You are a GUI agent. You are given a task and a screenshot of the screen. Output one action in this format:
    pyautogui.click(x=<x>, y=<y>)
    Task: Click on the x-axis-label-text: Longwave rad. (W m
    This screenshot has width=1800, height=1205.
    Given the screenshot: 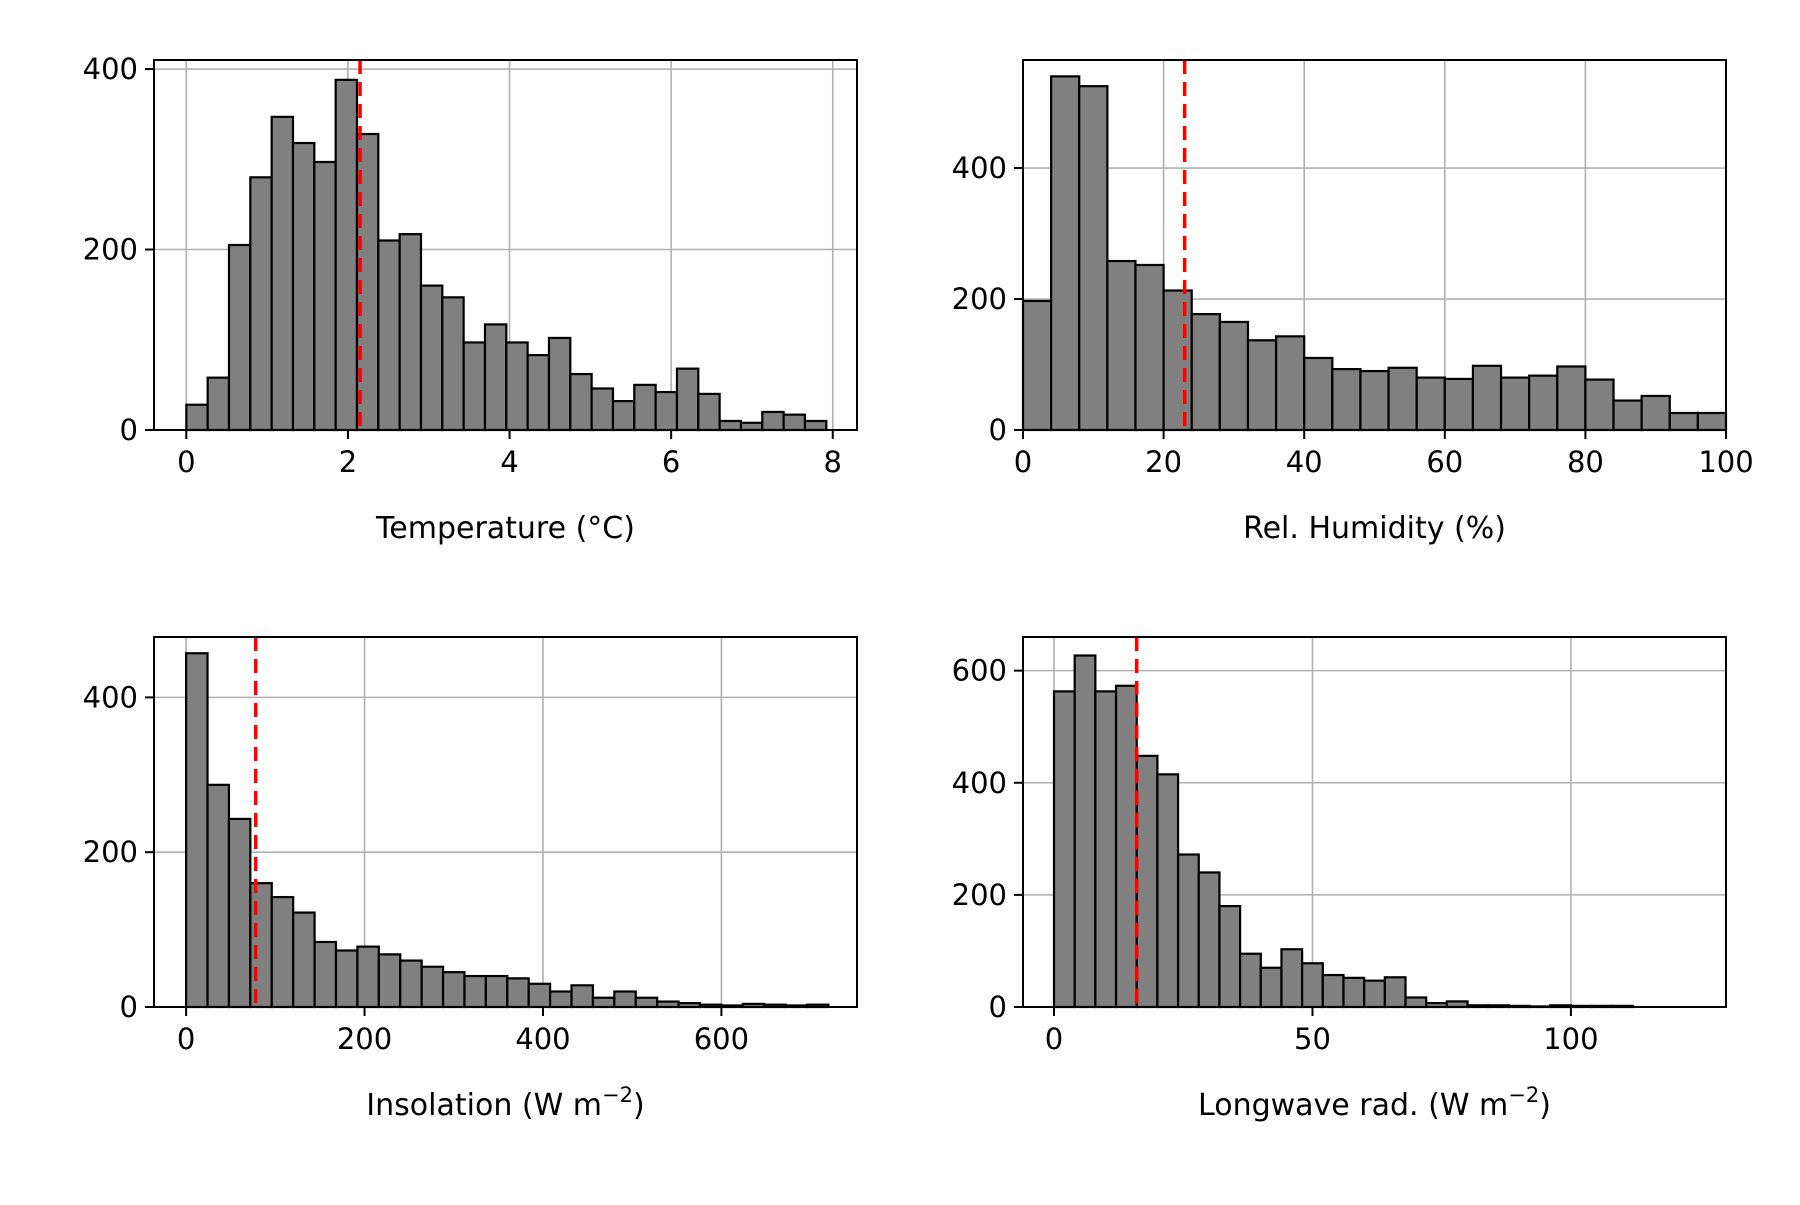 What is the action you would take?
    pyautogui.click(x=1353, y=1105)
    